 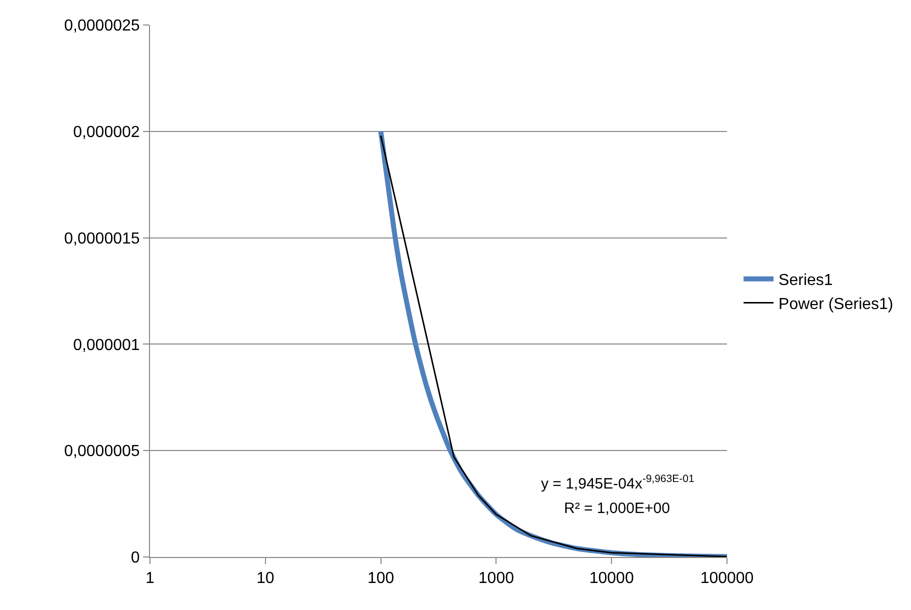 I want to click on x-tick-label: 100, so click(x=380, y=579).